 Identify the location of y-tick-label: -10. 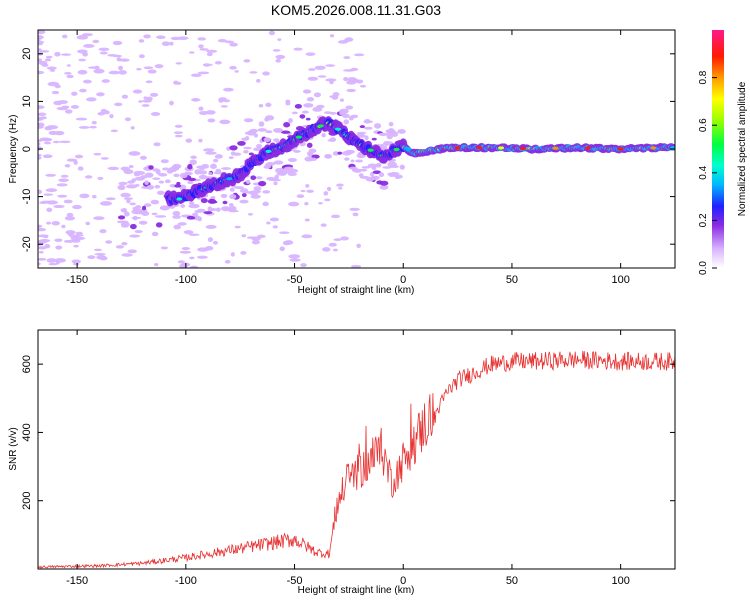
(27, 197).